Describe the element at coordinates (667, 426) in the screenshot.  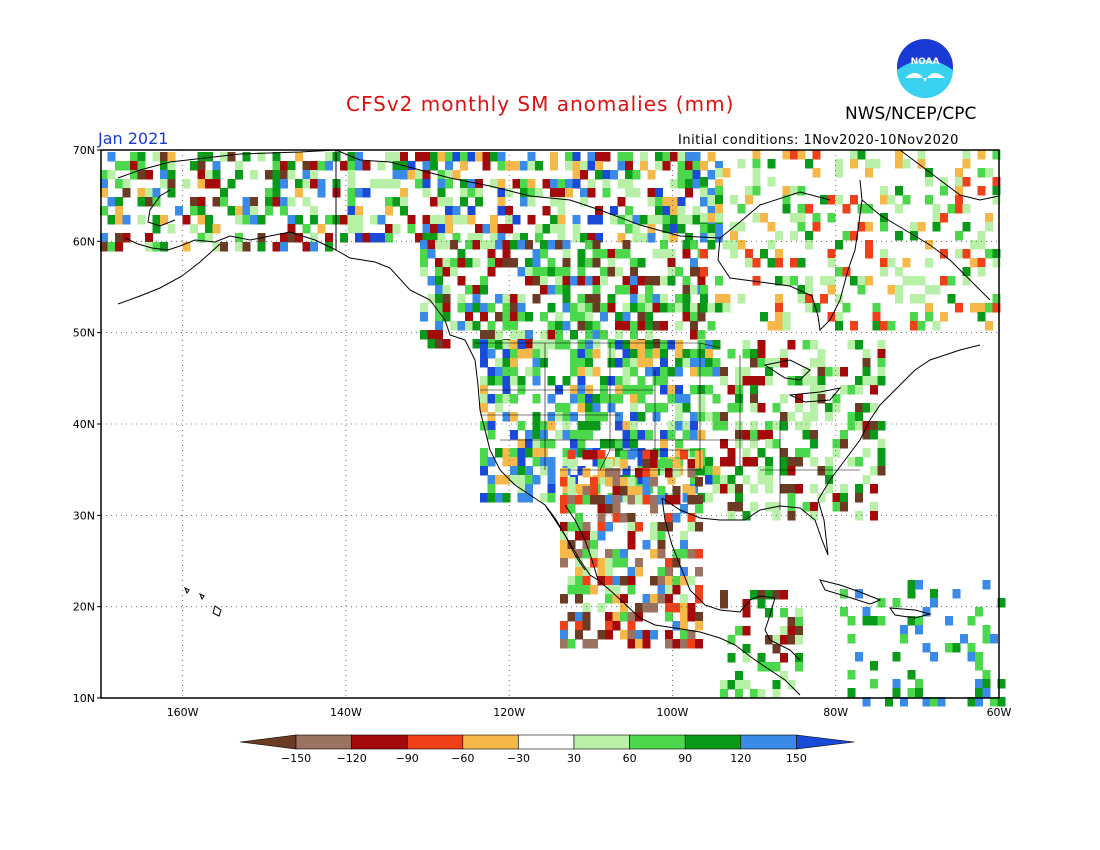
I see `state-borders` at that location.